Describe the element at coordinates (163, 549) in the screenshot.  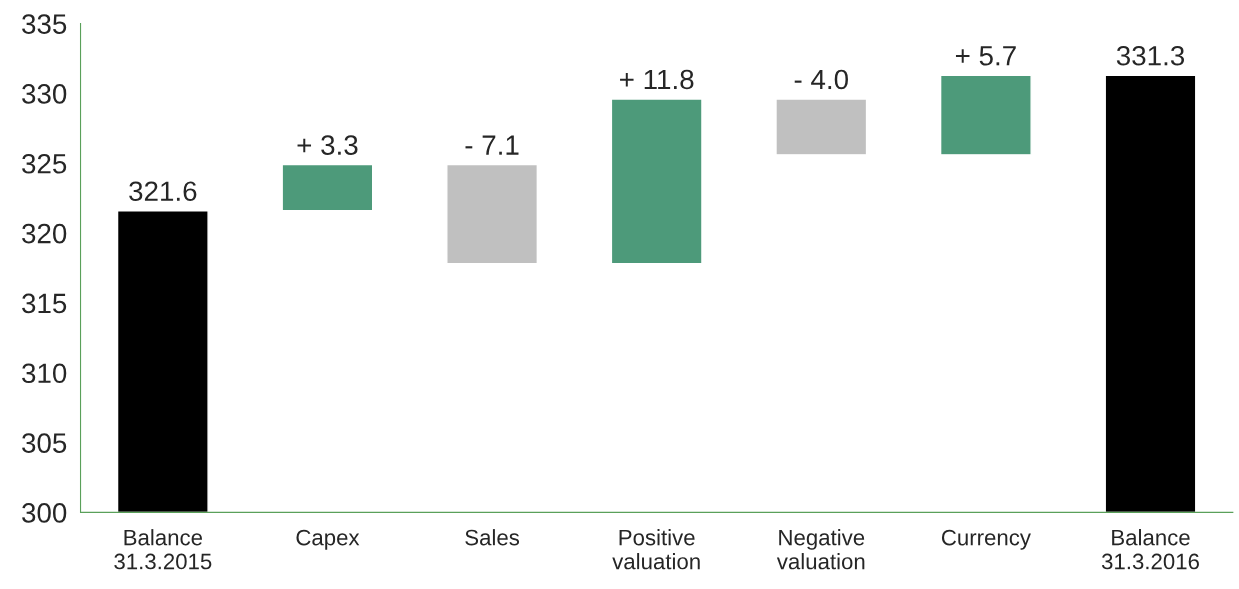
I see `x-tick-label: Balance 31.3.2015` at that location.